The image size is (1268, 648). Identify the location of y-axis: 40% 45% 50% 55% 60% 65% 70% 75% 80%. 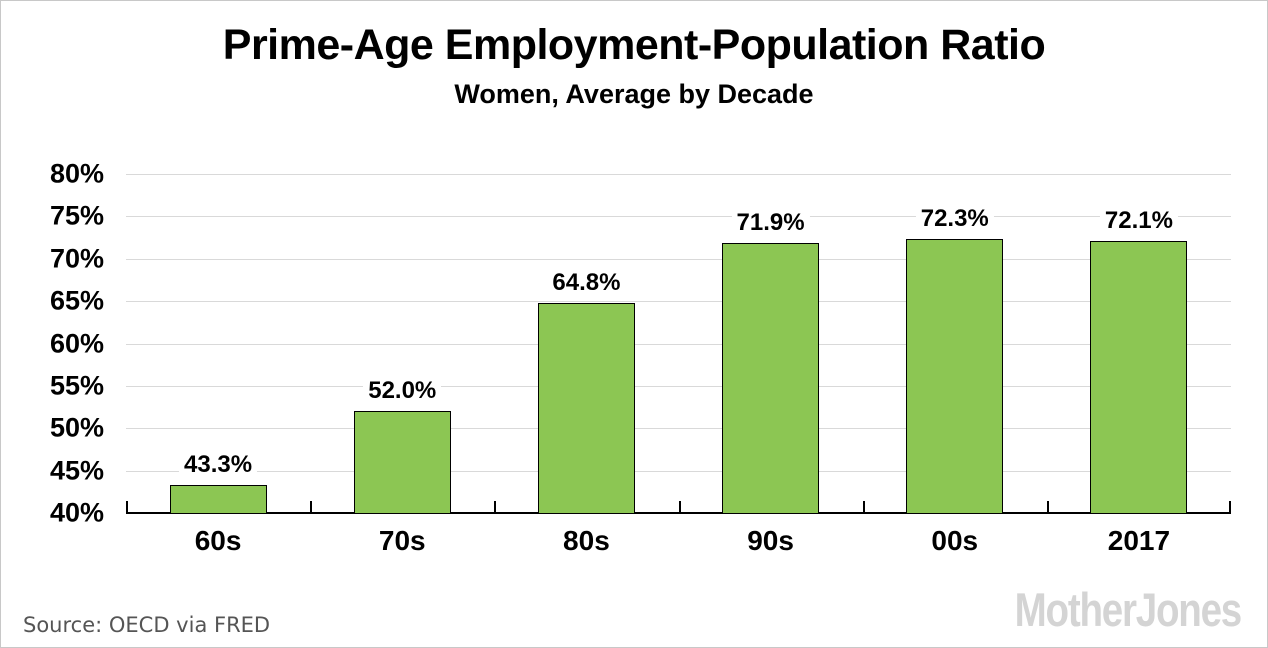
(52, 343).